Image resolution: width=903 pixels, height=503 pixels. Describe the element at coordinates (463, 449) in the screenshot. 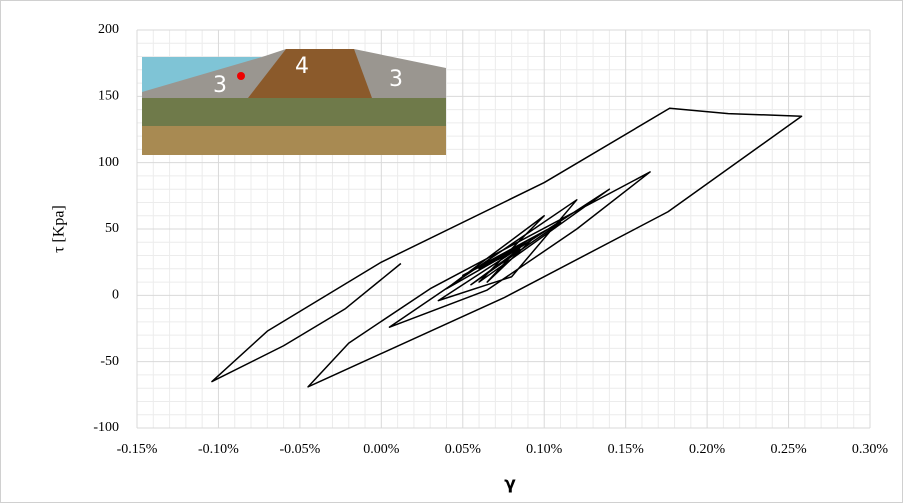

I see `x-tick-label: 0.05%` at that location.